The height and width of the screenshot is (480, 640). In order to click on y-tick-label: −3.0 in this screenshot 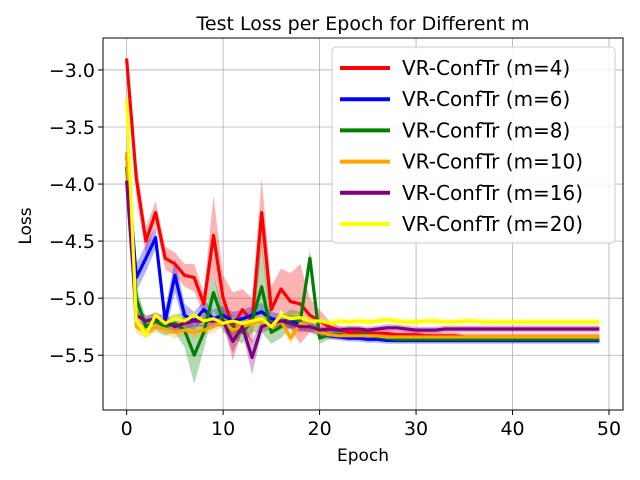, I will do `click(72, 71)`.